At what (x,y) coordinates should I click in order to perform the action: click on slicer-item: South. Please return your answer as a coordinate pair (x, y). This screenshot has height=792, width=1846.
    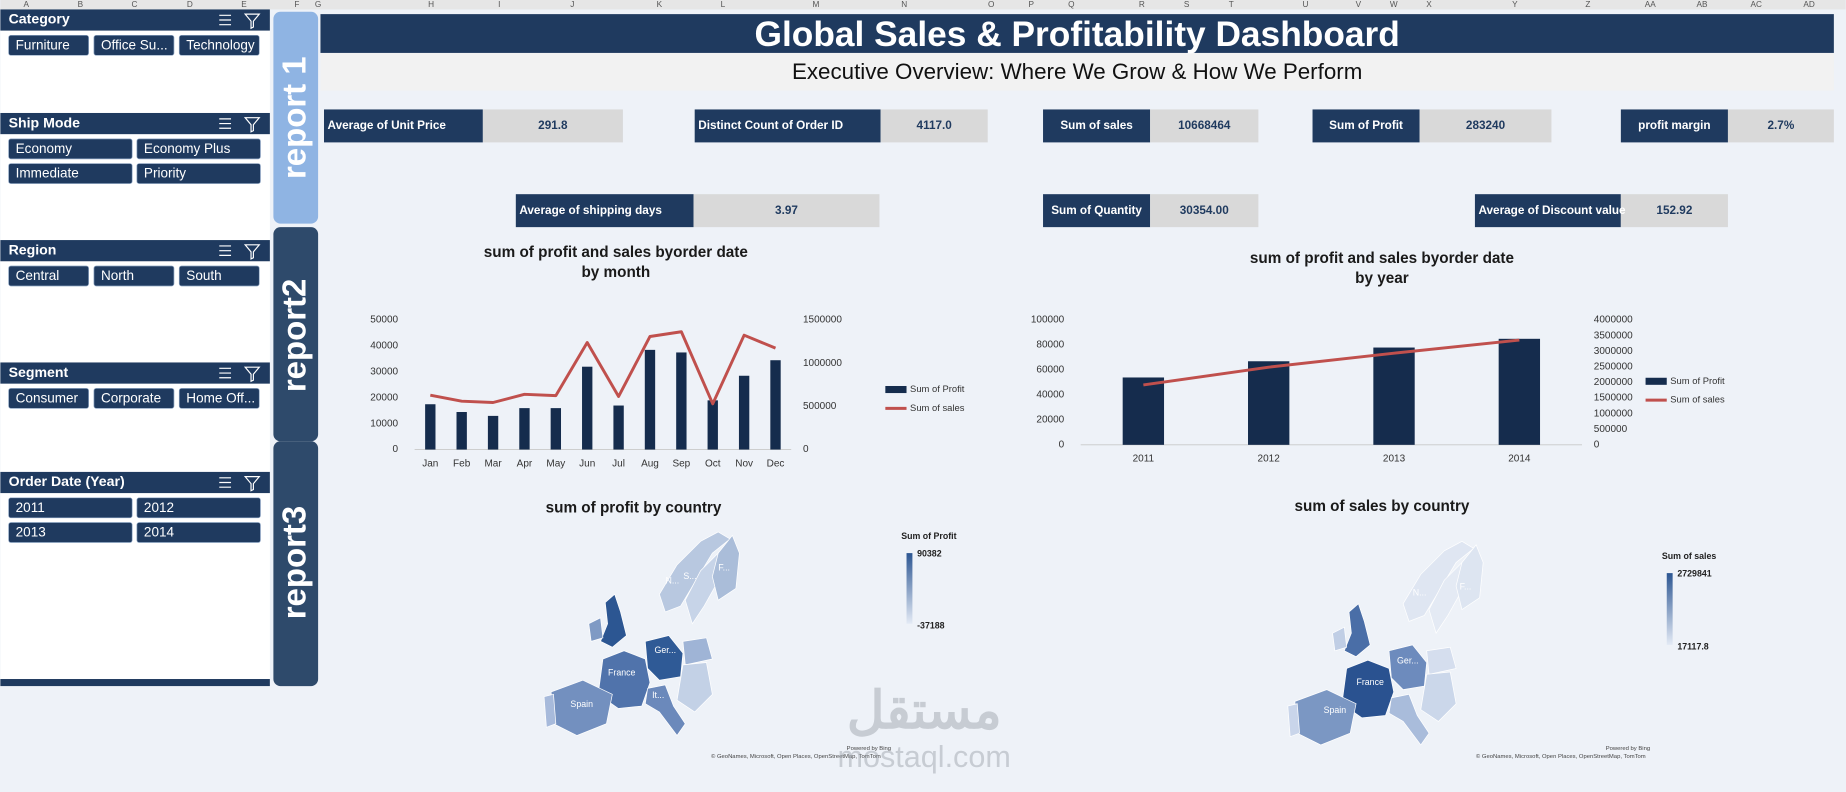
    Looking at the image, I should click on (203, 275).